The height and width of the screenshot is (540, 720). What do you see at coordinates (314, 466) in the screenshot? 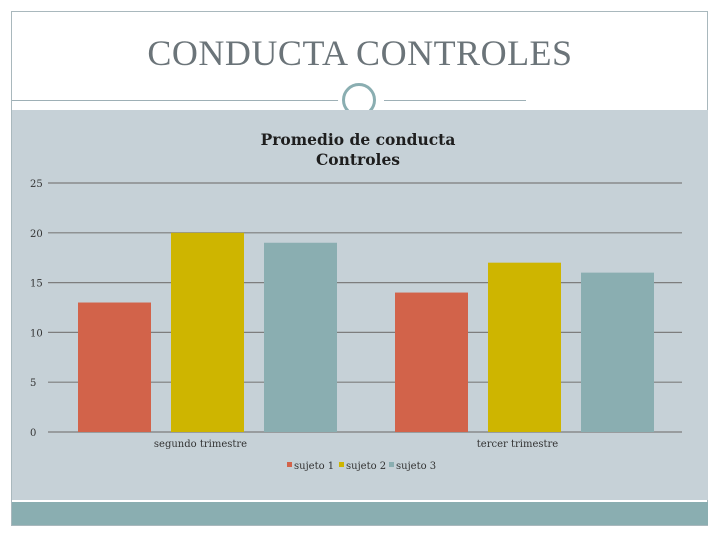
I see `legend-label: sujeto 1` at bounding box center [314, 466].